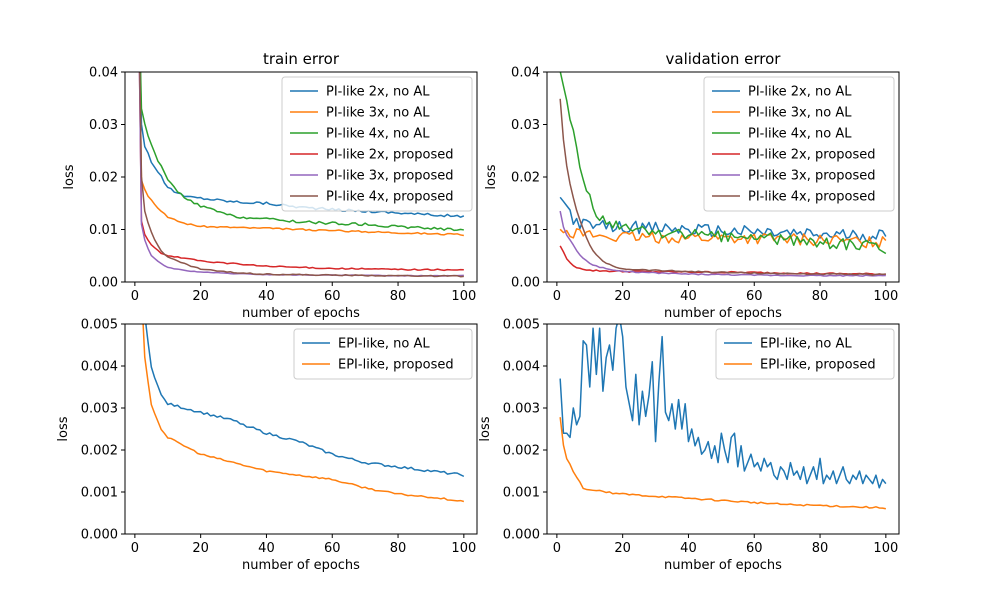 The height and width of the screenshot is (600, 1000). What do you see at coordinates (301, 59) in the screenshot?
I see `chart-title: train error` at bounding box center [301, 59].